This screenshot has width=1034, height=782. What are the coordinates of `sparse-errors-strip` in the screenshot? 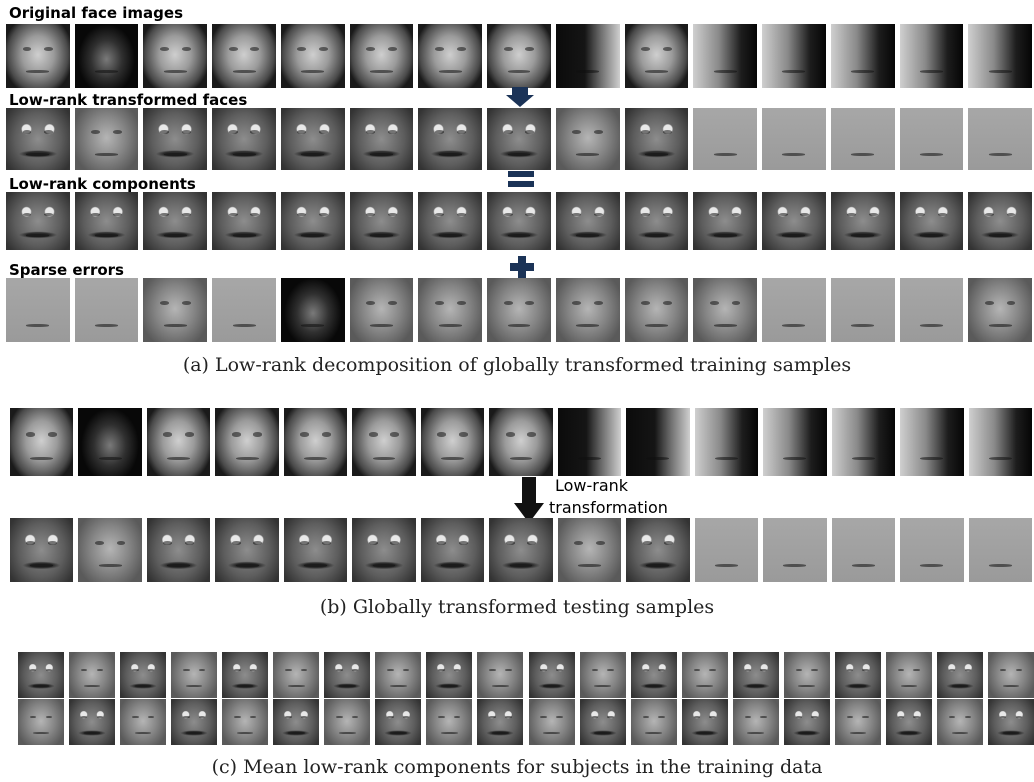 It's located at (517, 310).